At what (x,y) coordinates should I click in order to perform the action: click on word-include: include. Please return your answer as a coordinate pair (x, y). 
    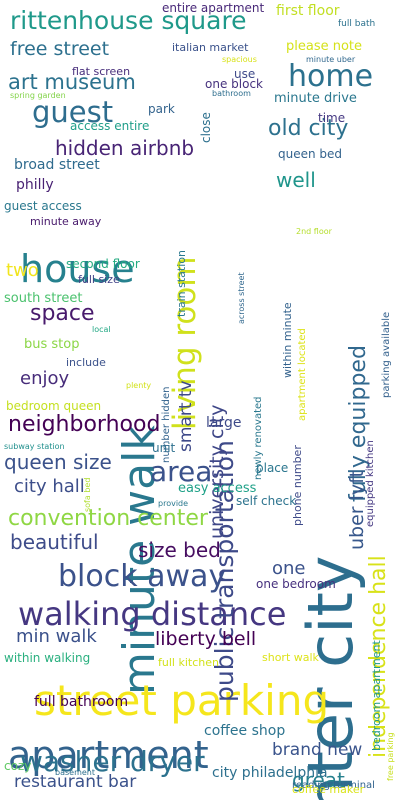
    Looking at the image, I should click on (86, 362).